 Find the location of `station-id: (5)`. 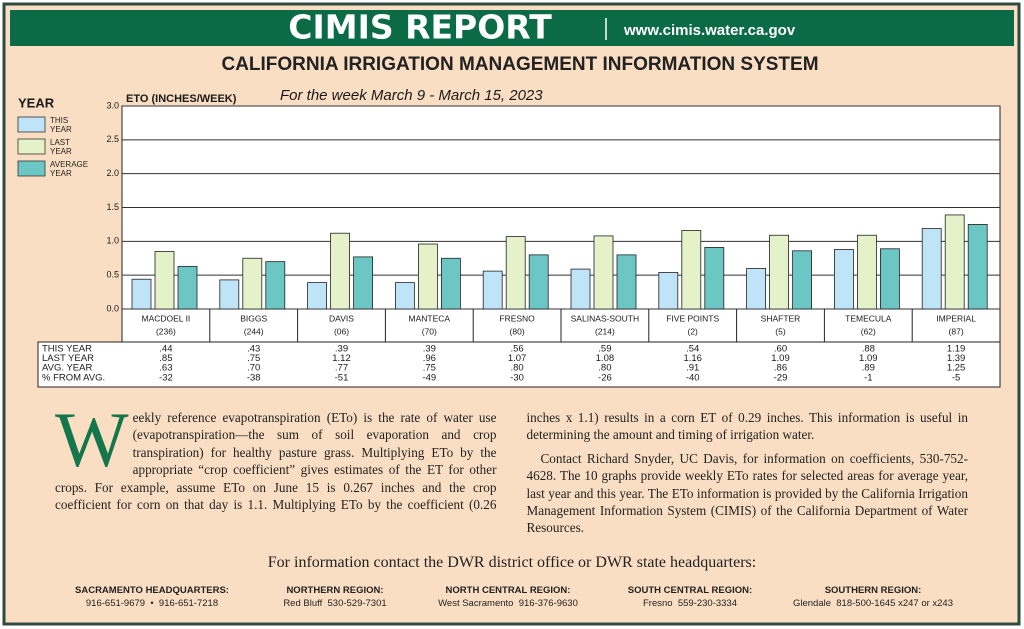

station-id: (5) is located at coordinates (780, 331).